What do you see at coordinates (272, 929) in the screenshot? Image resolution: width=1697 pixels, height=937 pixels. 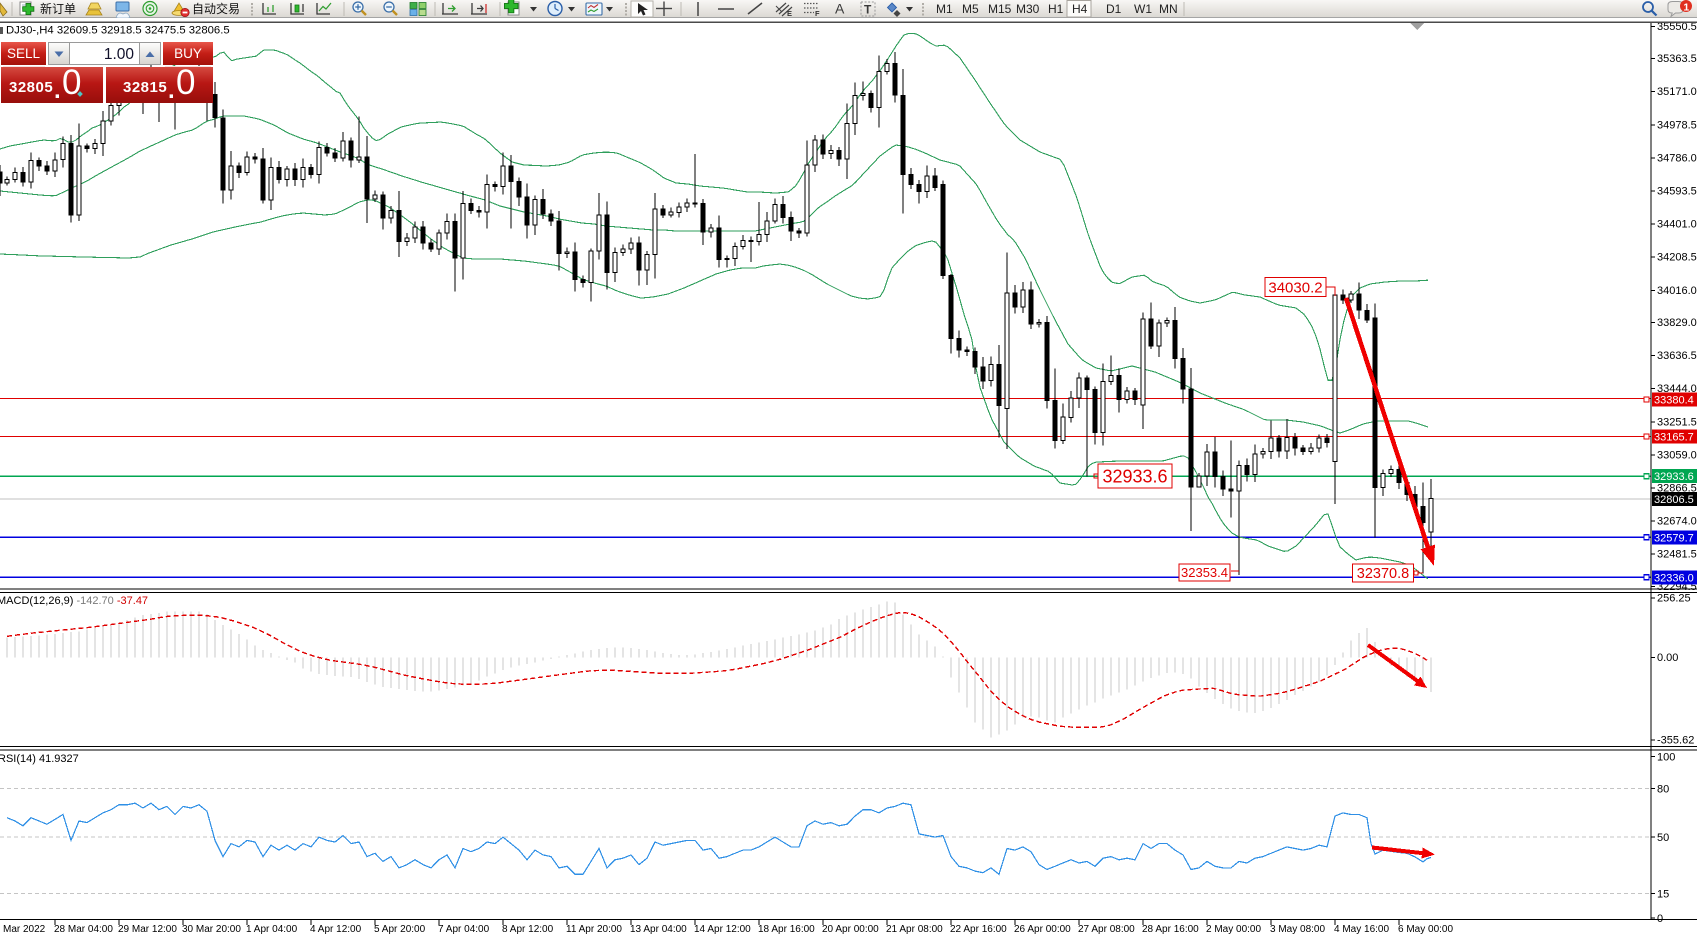 I see `svg-text: 1 Apr 04:00` at bounding box center [272, 929].